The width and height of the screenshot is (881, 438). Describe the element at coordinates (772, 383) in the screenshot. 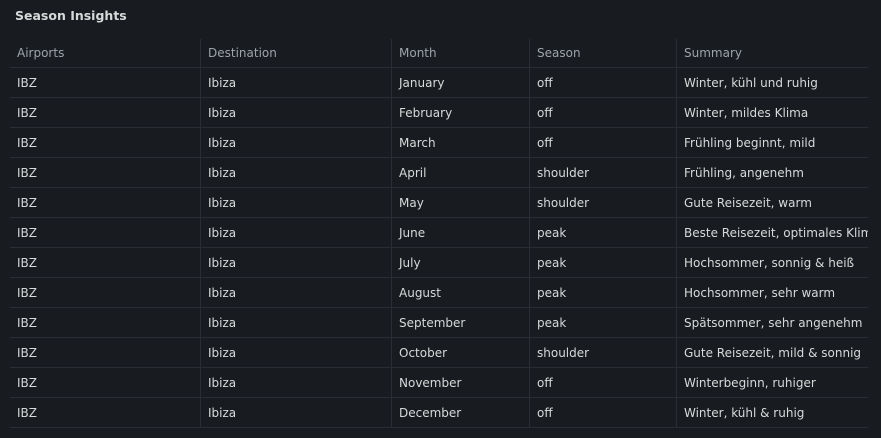

I see `table-cell: Winterbeginn, ruhiger` at that location.